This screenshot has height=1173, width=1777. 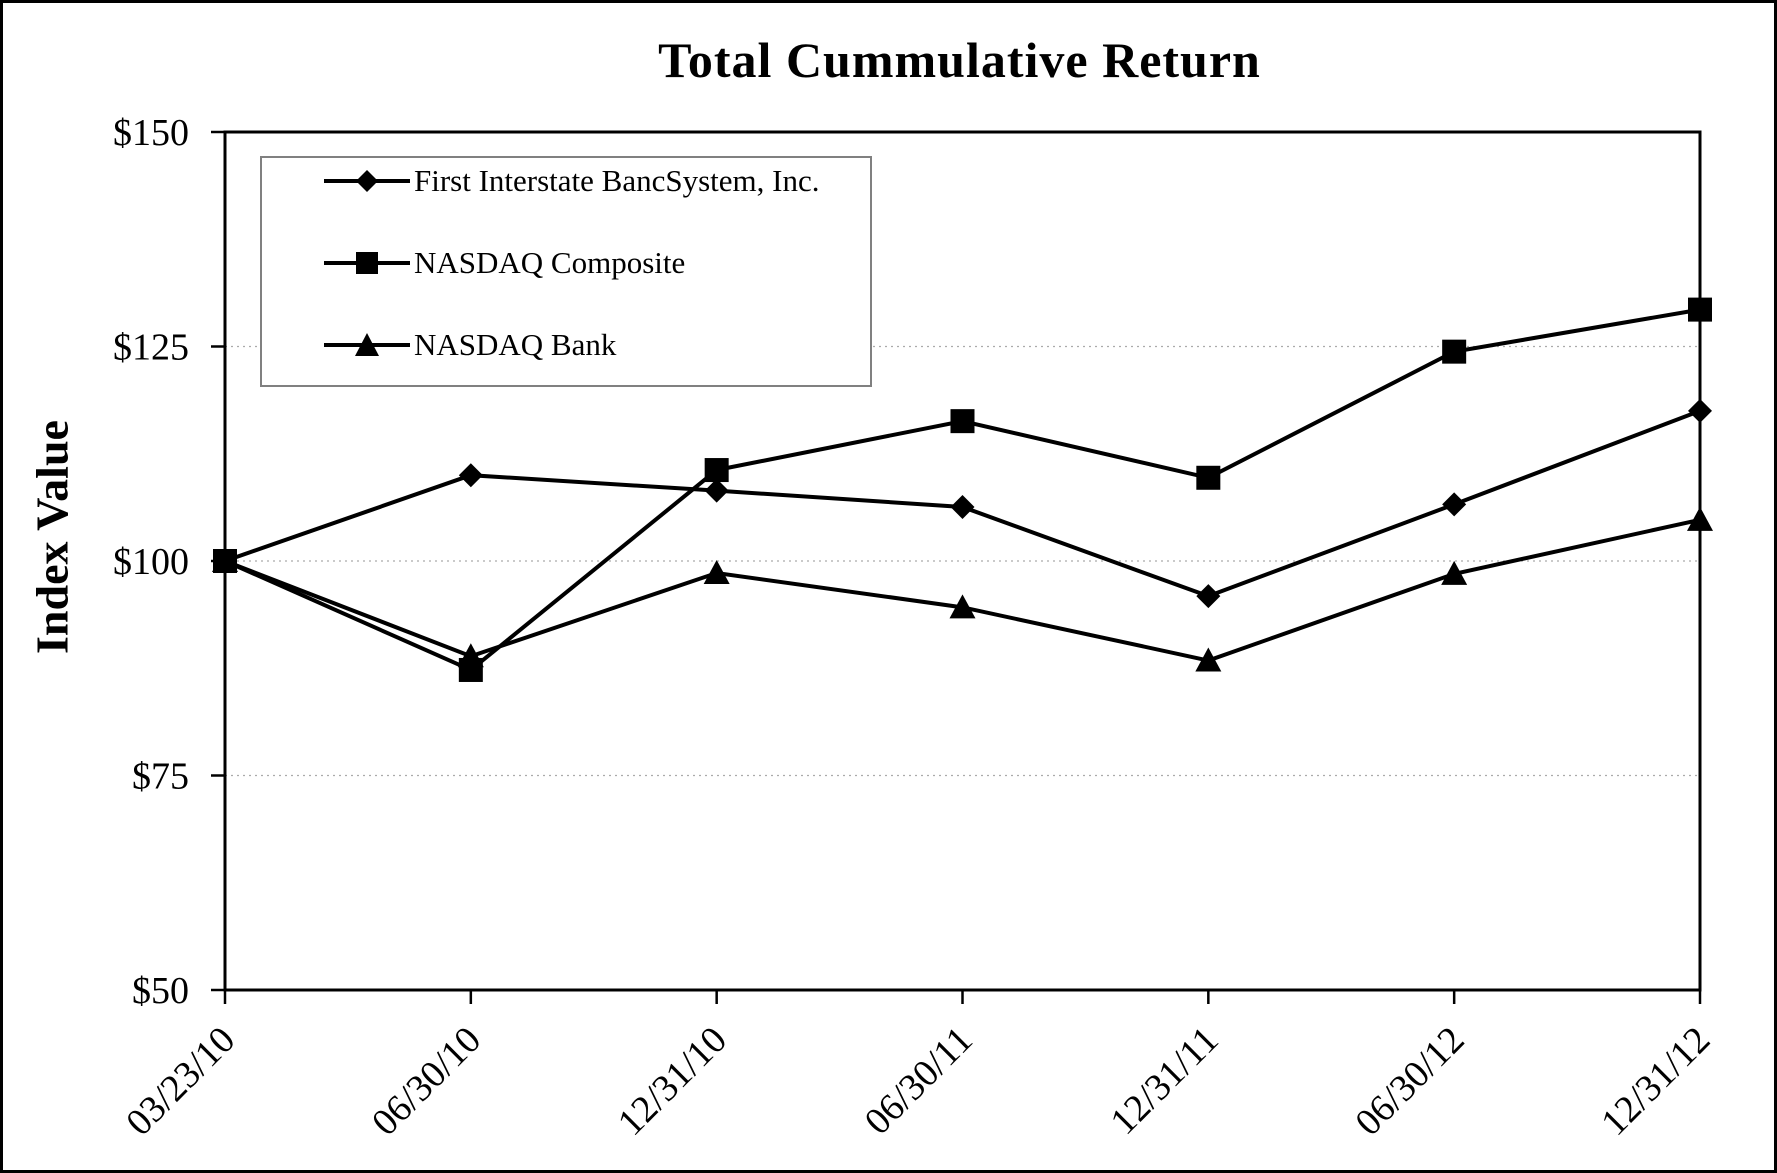 What do you see at coordinates (1655, 1081) in the screenshot?
I see `x-tick-label: 12/31/12` at bounding box center [1655, 1081].